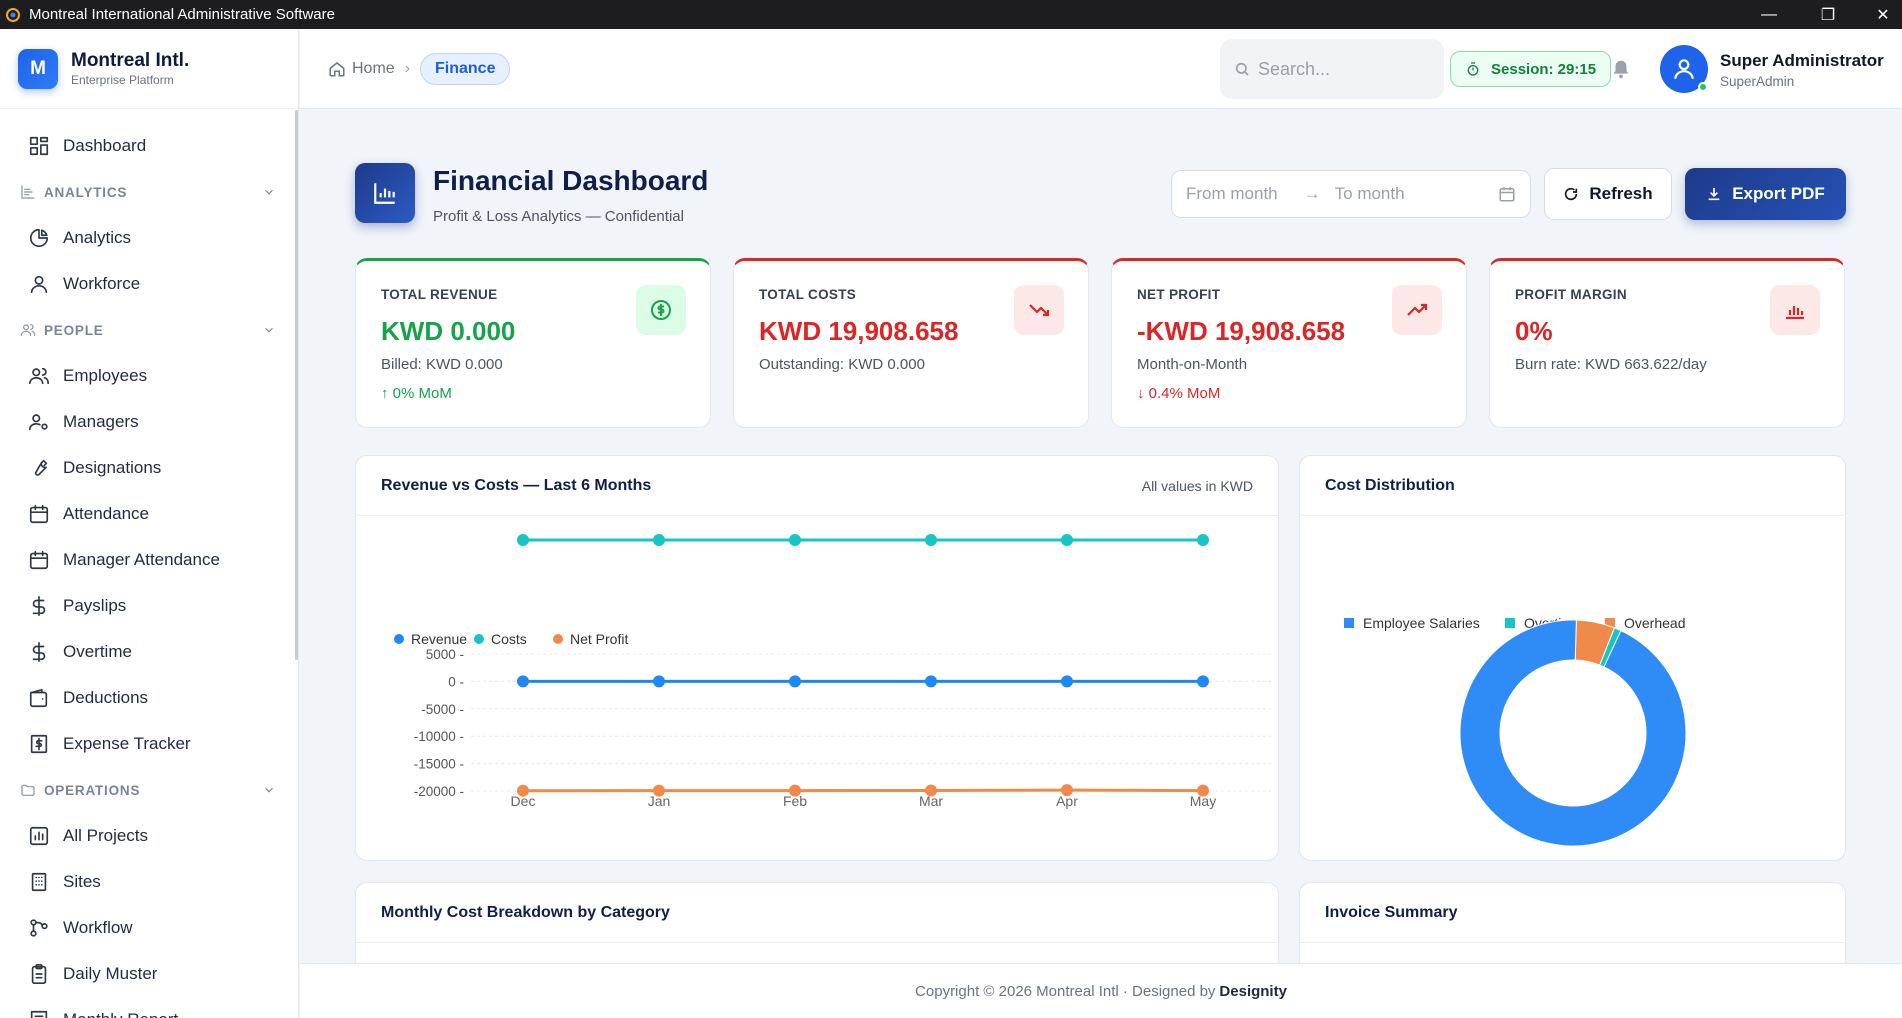 The image size is (1902, 1018). Describe the element at coordinates (1621, 193) in the screenshot. I see `refresh-label: Refresh` at that location.